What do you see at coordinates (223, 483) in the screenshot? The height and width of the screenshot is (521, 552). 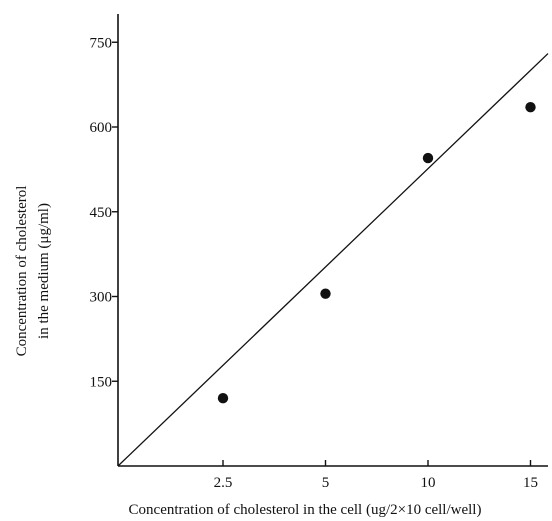 I see `x-tick-label-2.5: 2.5` at bounding box center [223, 483].